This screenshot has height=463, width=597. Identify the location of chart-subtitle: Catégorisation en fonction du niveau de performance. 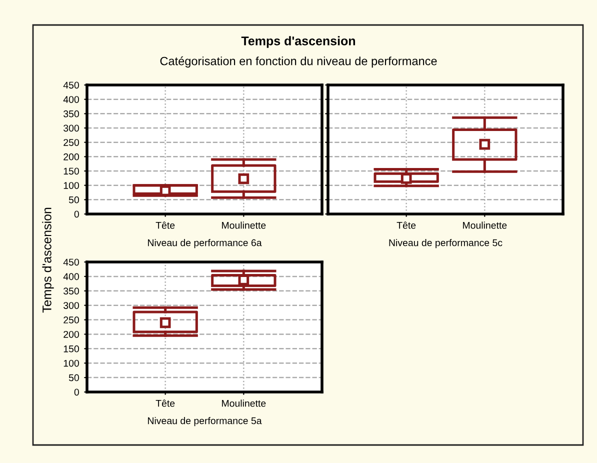
(298, 62).